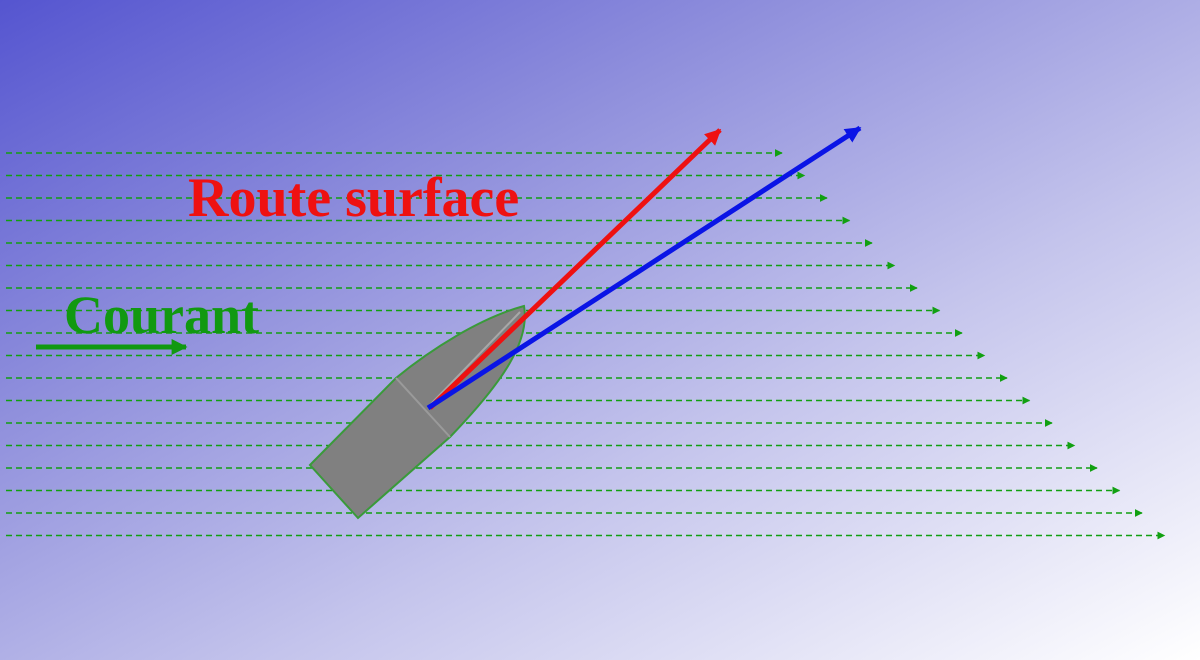 The width and height of the screenshot is (1200, 660). What do you see at coordinates (162, 315) in the screenshot?
I see `current-label: Courant` at bounding box center [162, 315].